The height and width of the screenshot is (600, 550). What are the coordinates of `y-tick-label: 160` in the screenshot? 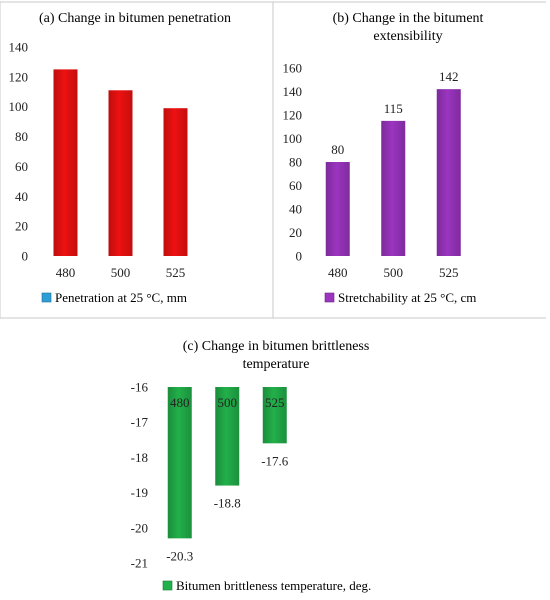 It's located at (293, 68).